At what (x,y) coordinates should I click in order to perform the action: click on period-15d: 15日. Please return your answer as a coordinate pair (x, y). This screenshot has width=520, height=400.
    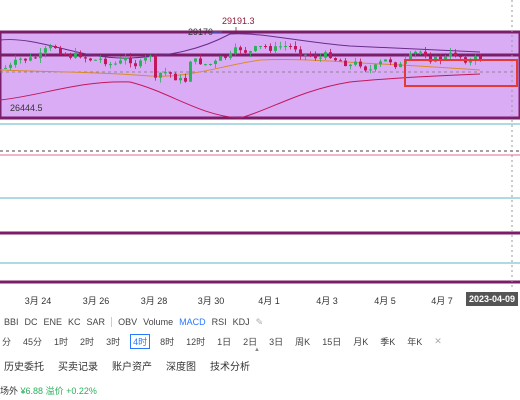
    Looking at the image, I should click on (332, 341).